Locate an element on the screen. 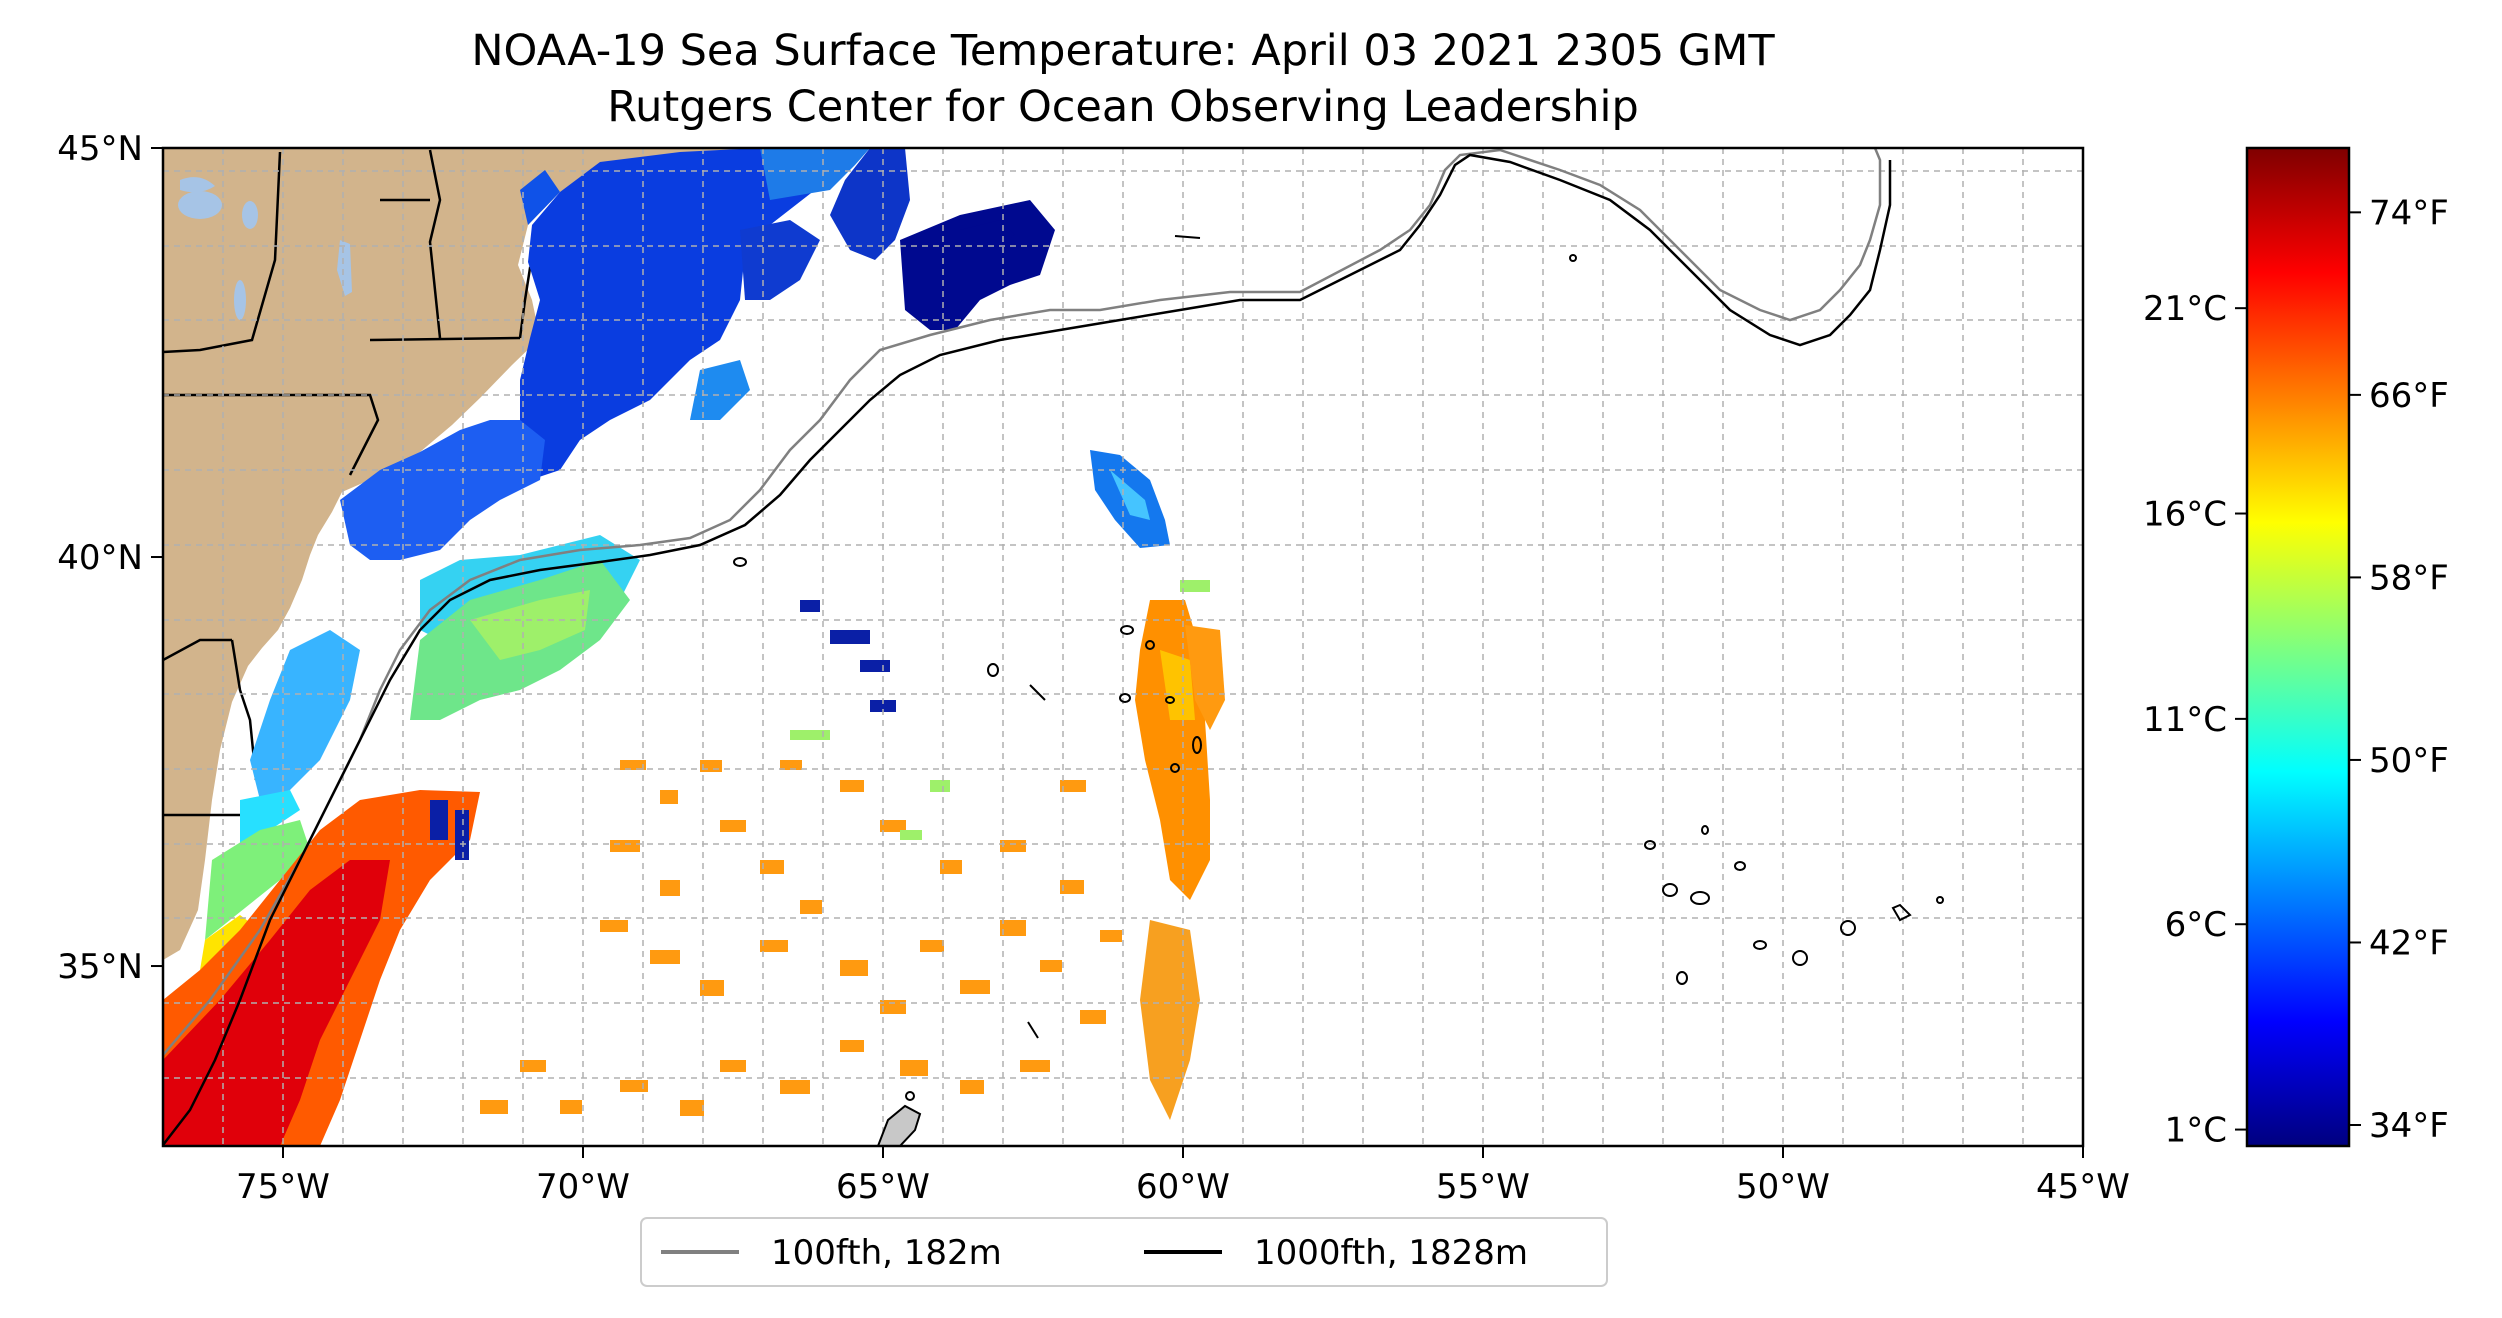 Image resolution: width=2502 pixels, height=1318 pixels. colorbar-fahrenheit-label: 50°F is located at coordinates (2409, 761).